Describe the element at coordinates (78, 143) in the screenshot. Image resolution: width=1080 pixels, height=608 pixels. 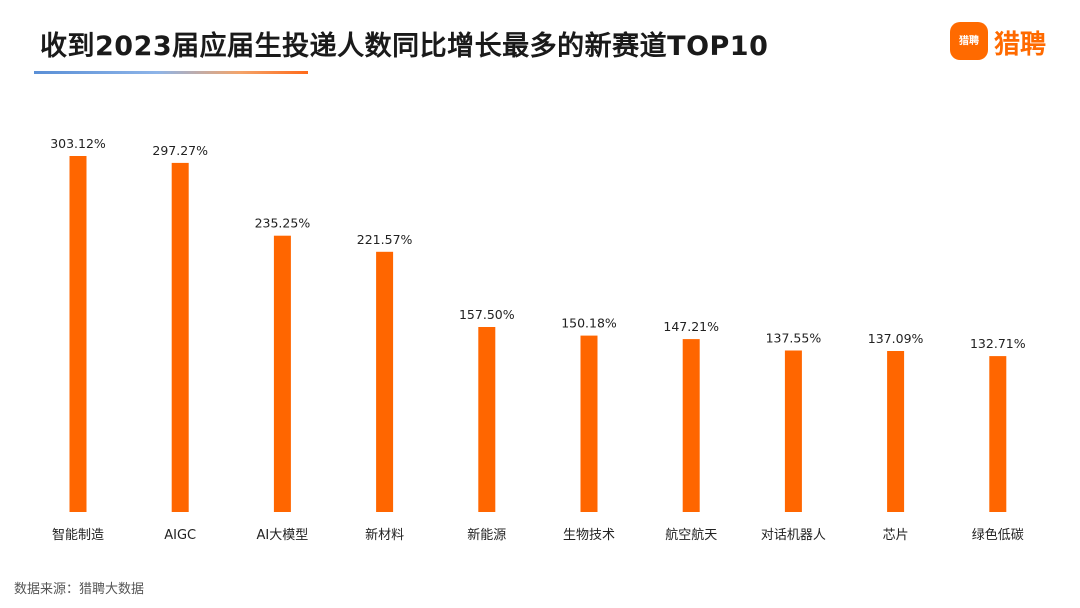
I see `data-label-1: 303.12%` at that location.